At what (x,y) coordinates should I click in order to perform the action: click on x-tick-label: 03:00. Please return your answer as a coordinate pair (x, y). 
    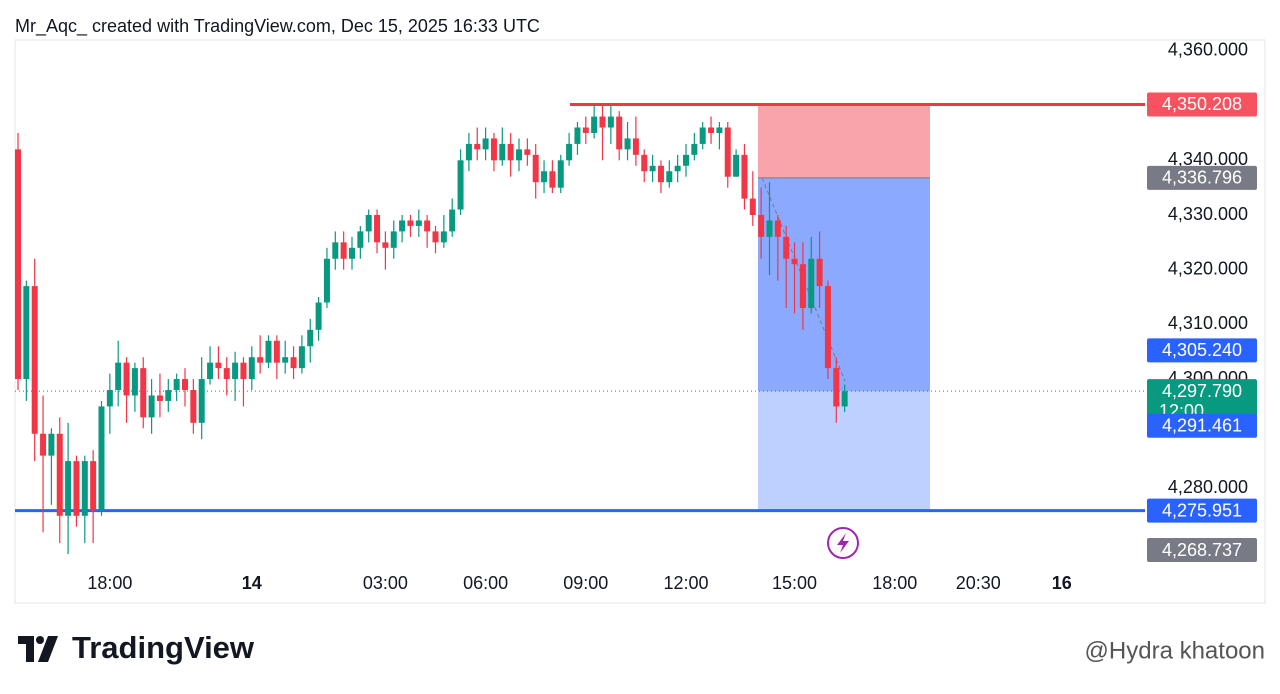
    Looking at the image, I should click on (385, 583).